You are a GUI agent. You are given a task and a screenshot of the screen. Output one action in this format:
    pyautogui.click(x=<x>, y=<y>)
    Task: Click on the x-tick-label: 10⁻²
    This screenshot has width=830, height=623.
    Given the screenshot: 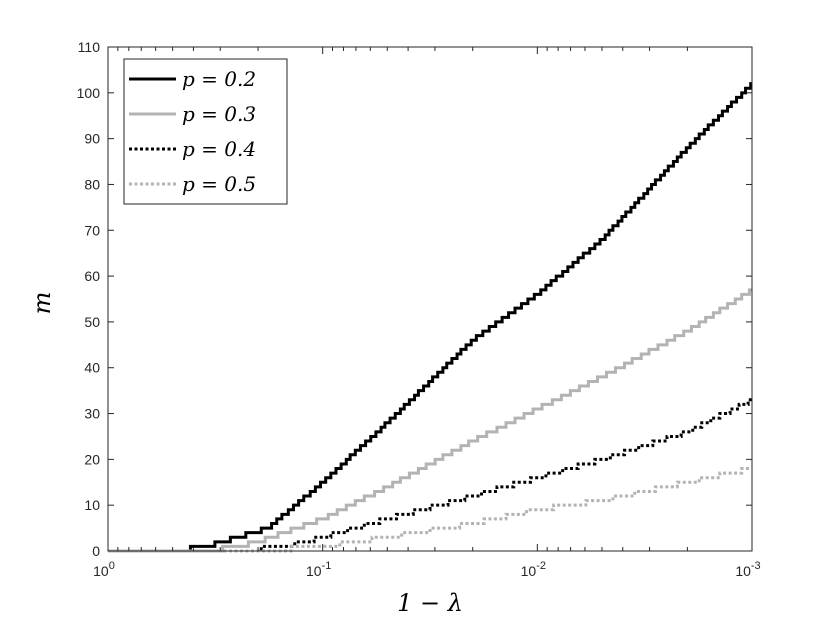 What is the action you would take?
    pyautogui.click(x=533, y=569)
    